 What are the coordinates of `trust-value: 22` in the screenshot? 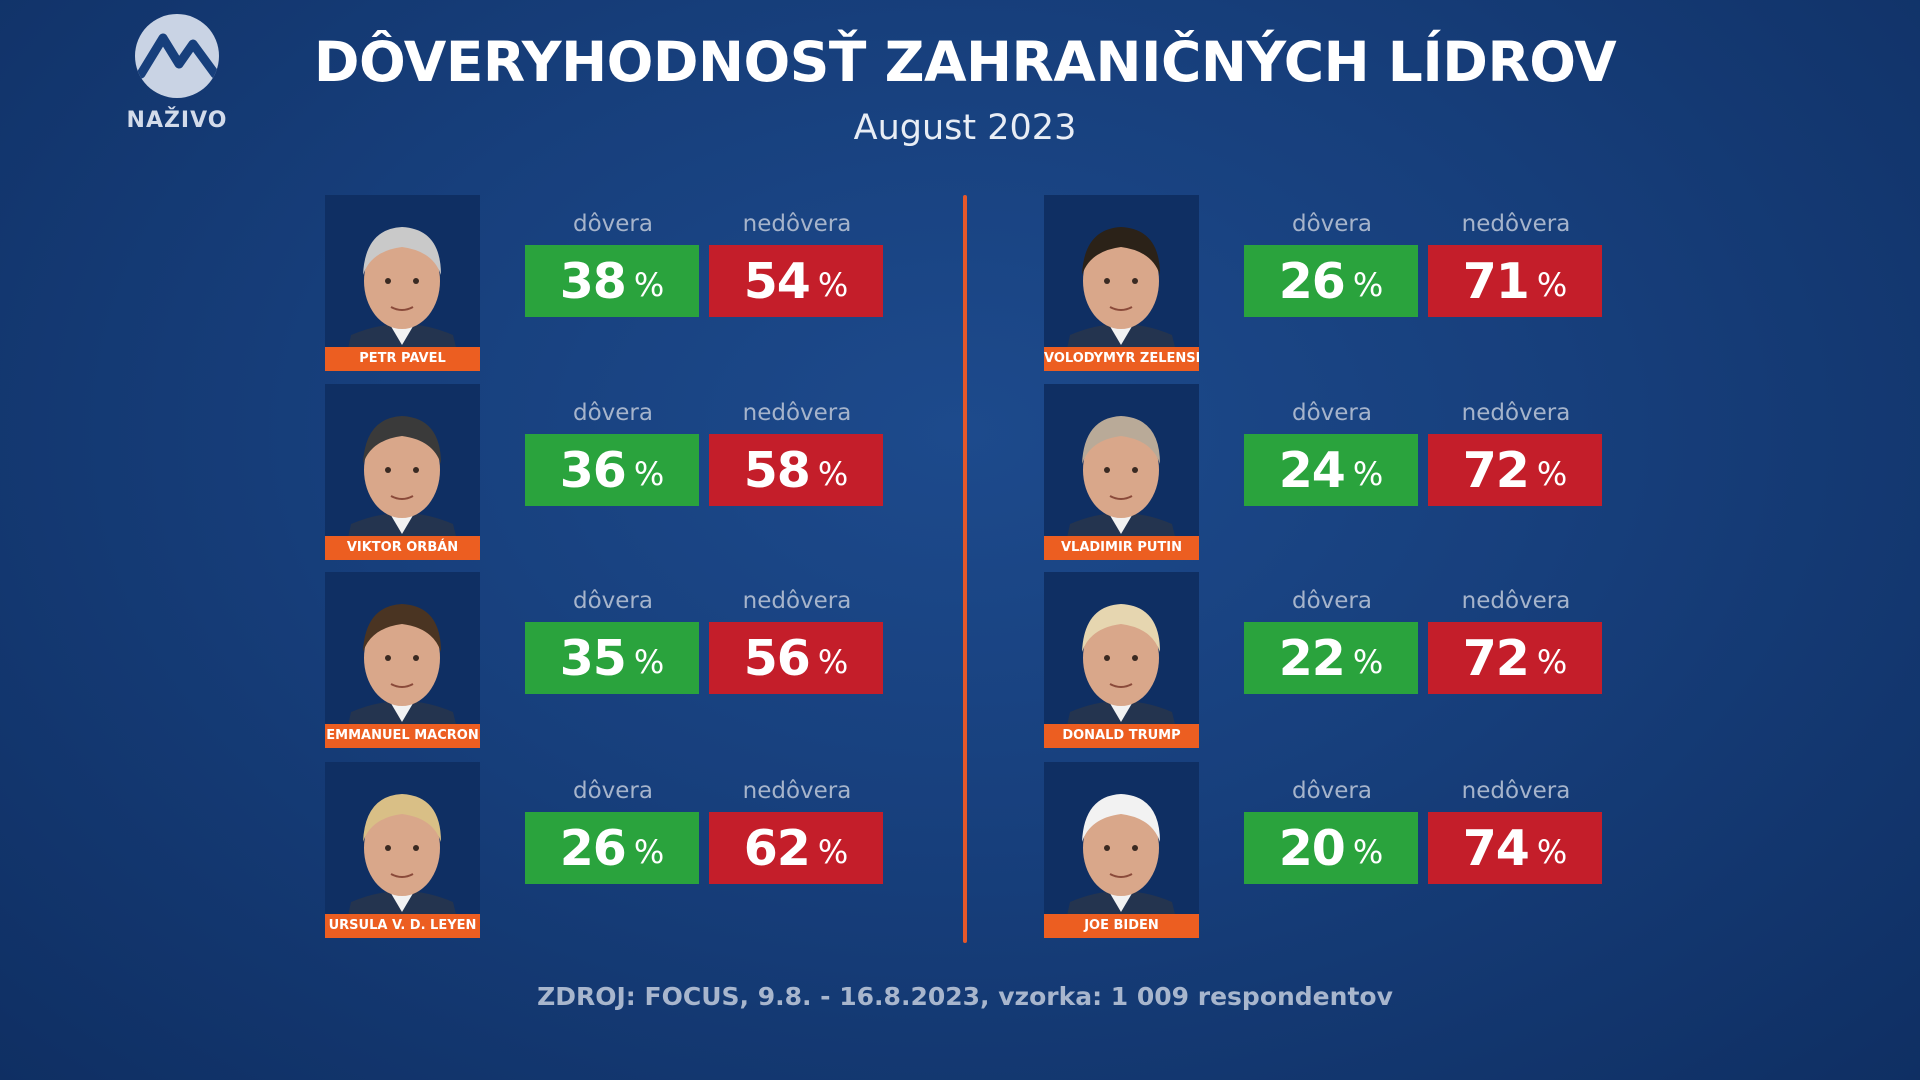 It's located at (1312, 658).